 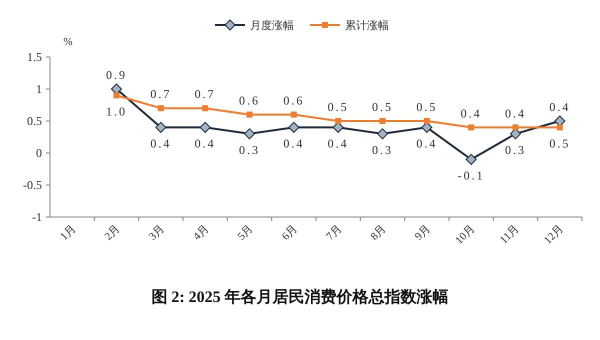 I want to click on y-tick-label: -0.5, so click(x=32, y=185).